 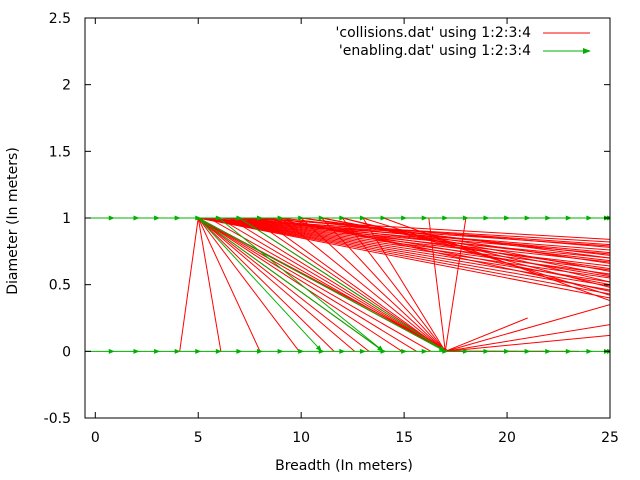 What do you see at coordinates (66, 219) in the screenshot?
I see `y-tick-label: 1` at bounding box center [66, 219].